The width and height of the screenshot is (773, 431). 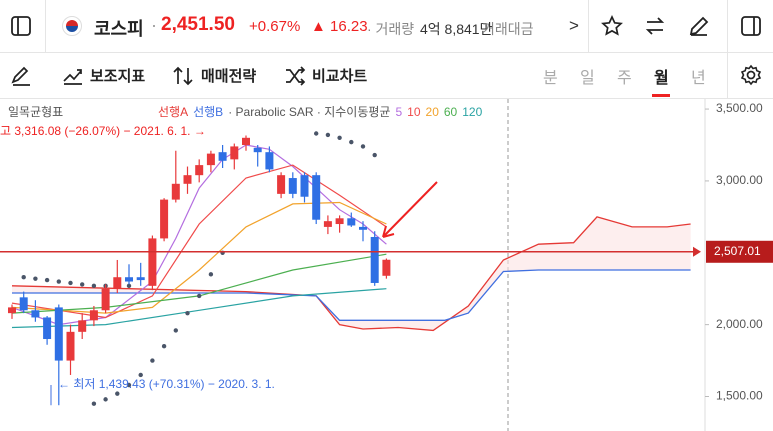 I want to click on tool-bar: 보조지표 매매전략 비교차트 분 일 주 월 년, so click(x=386, y=76).